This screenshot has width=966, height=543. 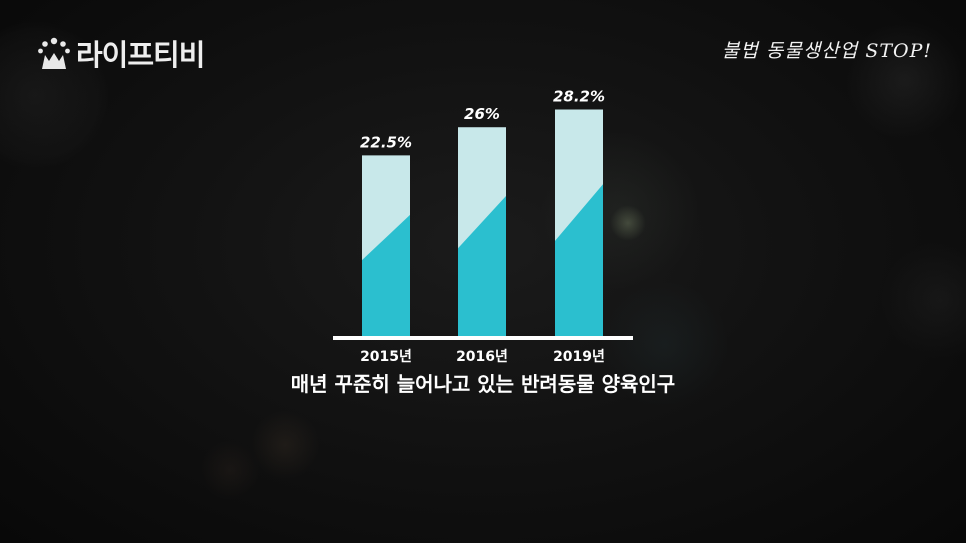 What do you see at coordinates (826, 51) in the screenshot?
I see `campaign-caption: 불법 동물생산업 STOP!` at bounding box center [826, 51].